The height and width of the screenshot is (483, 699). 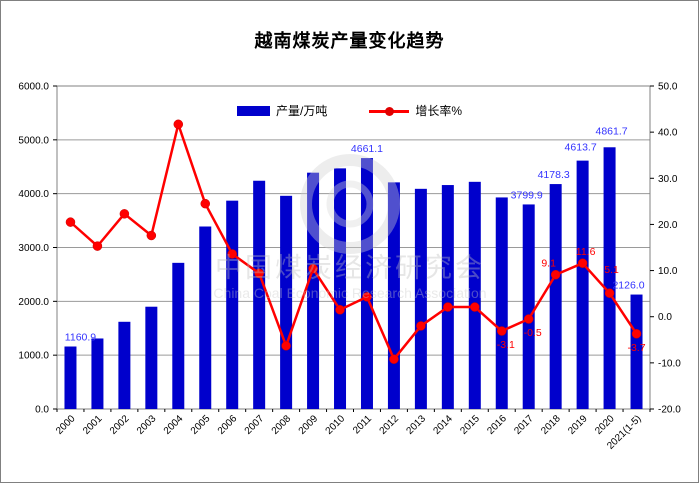 What do you see at coordinates (668, 271) in the screenshot?
I see `right-axis-label: 10.0` at bounding box center [668, 271].